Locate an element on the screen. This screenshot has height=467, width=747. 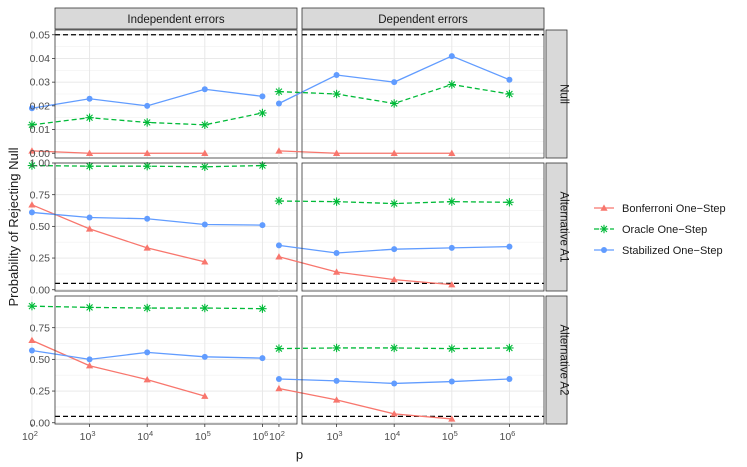
panel-null-independent-errors is located at coordinates (162, 94).